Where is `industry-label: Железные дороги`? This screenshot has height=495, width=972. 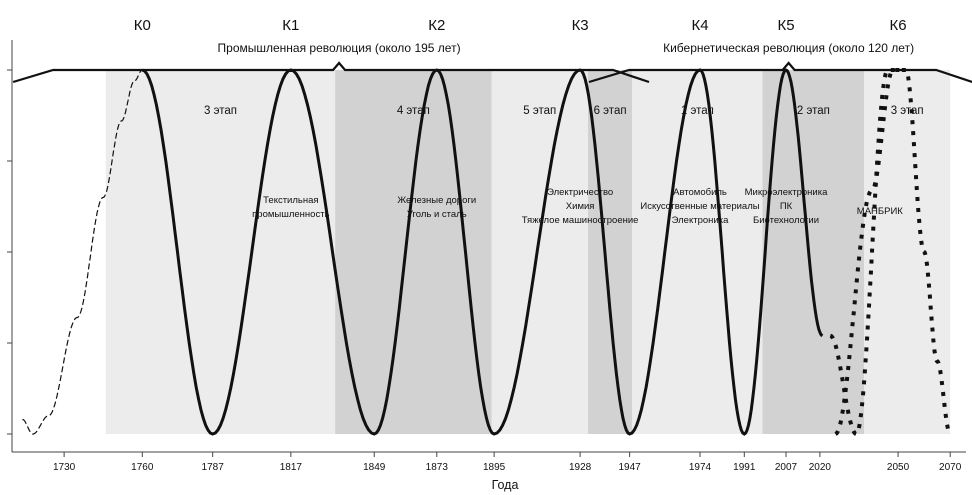 industry-label: Железные дороги is located at coordinates (436, 200).